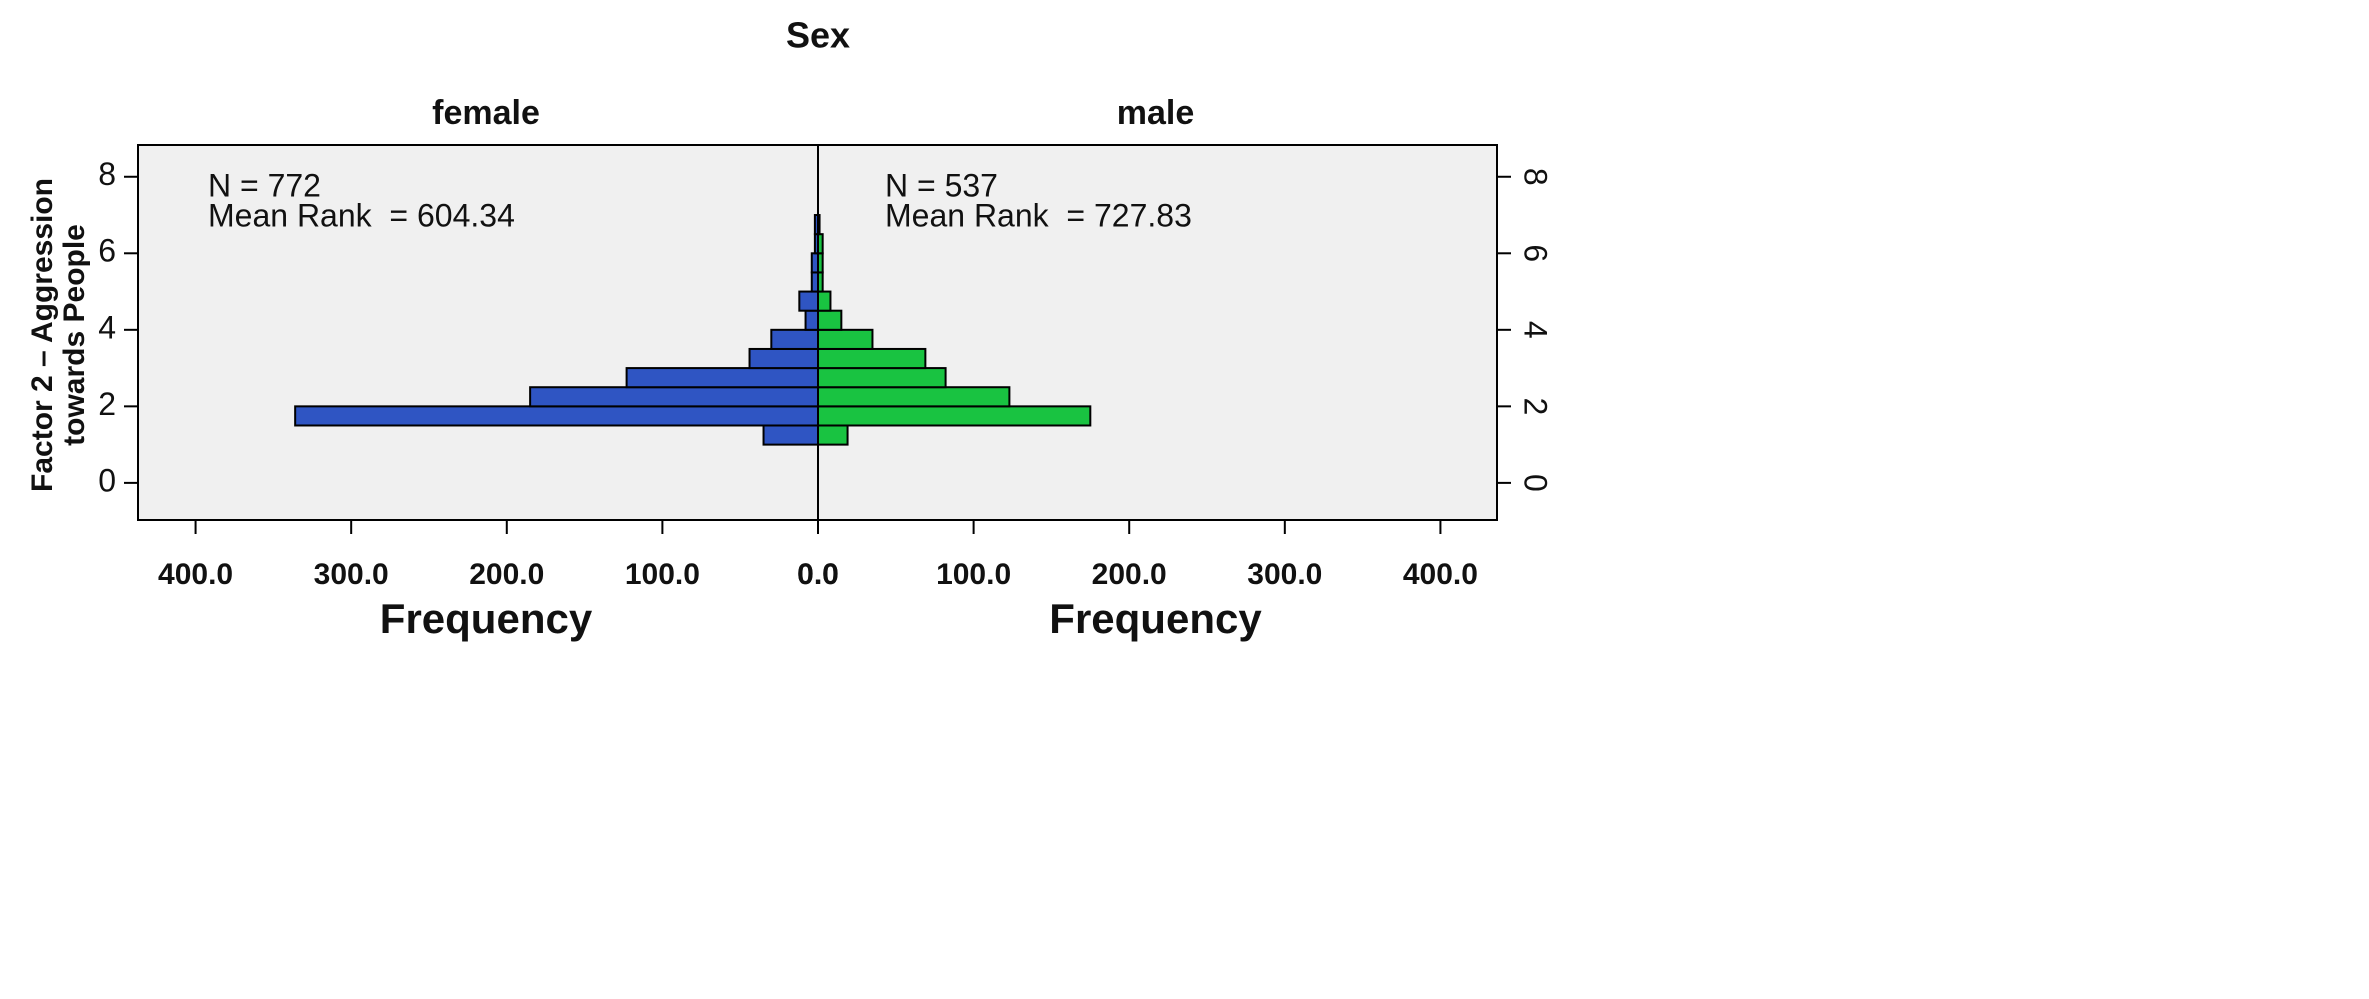 The width and height of the screenshot is (2369, 999). I want to click on y-axis-label: Factor 2 – Aggression towards People, so click(58, 335).